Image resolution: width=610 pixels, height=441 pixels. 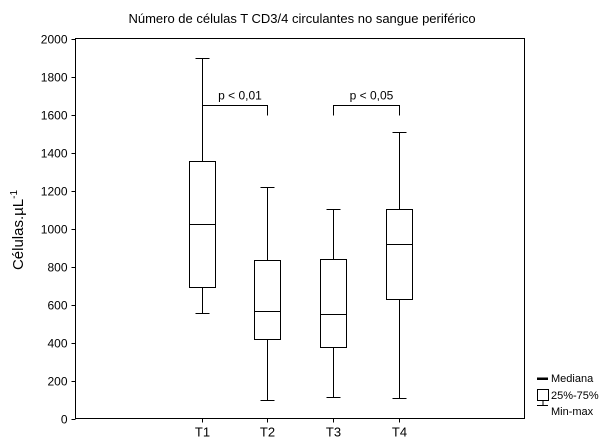 I want to click on legend-label-minmax: Min-max, so click(x=572, y=412).